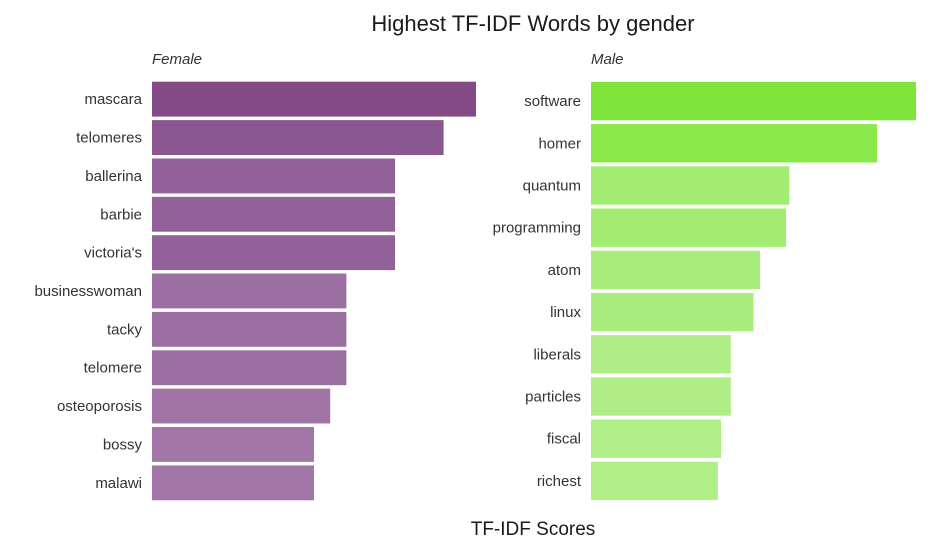 The height and width of the screenshot is (551, 951). I want to click on y-tick-label: telomere, so click(113, 368).